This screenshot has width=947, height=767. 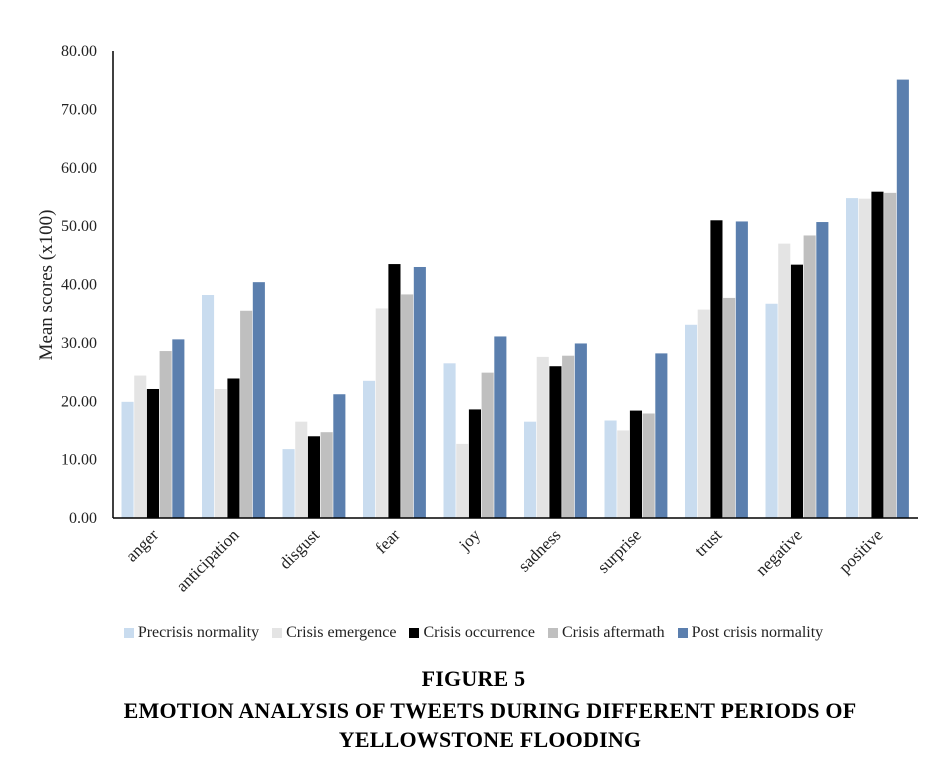 What do you see at coordinates (79, 460) in the screenshot?
I see `y-tick-label: 10.00` at bounding box center [79, 460].